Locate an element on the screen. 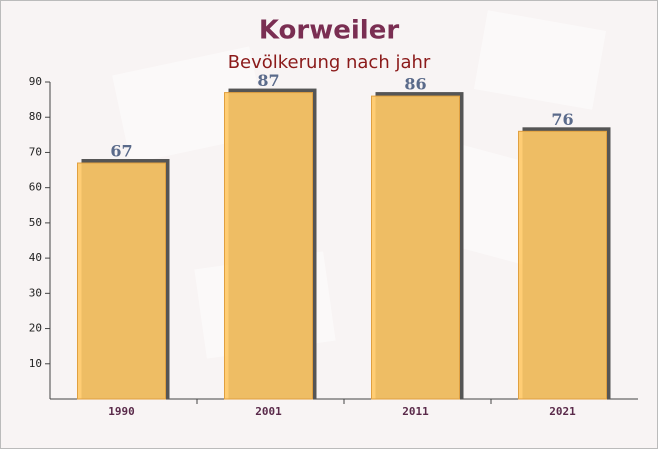 This screenshot has height=449, width=658. x-tick-label: 2021 is located at coordinates (562, 411).